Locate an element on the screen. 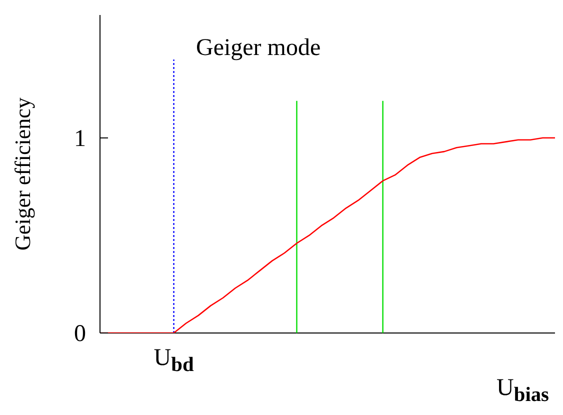  text: U$_{bd}$ is located at coordinates (174, 360).